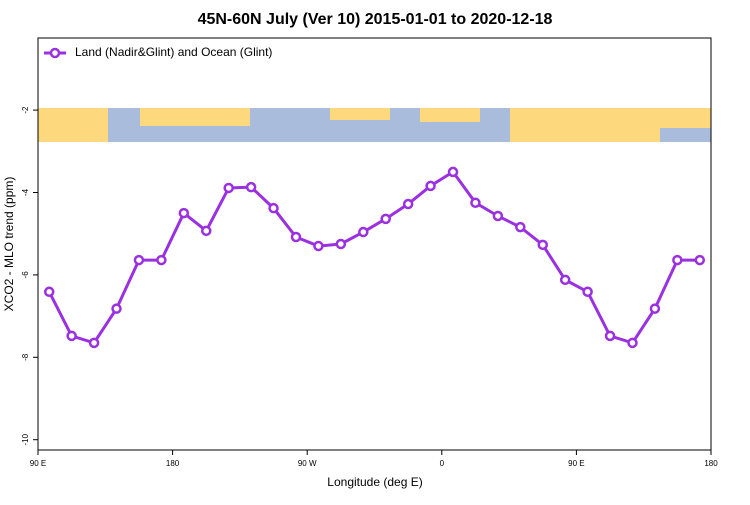 Image resolution: width=750 pixels, height=505 pixels. Describe the element at coordinates (25, 110) in the screenshot. I see `y-tick-label: -2` at that location.